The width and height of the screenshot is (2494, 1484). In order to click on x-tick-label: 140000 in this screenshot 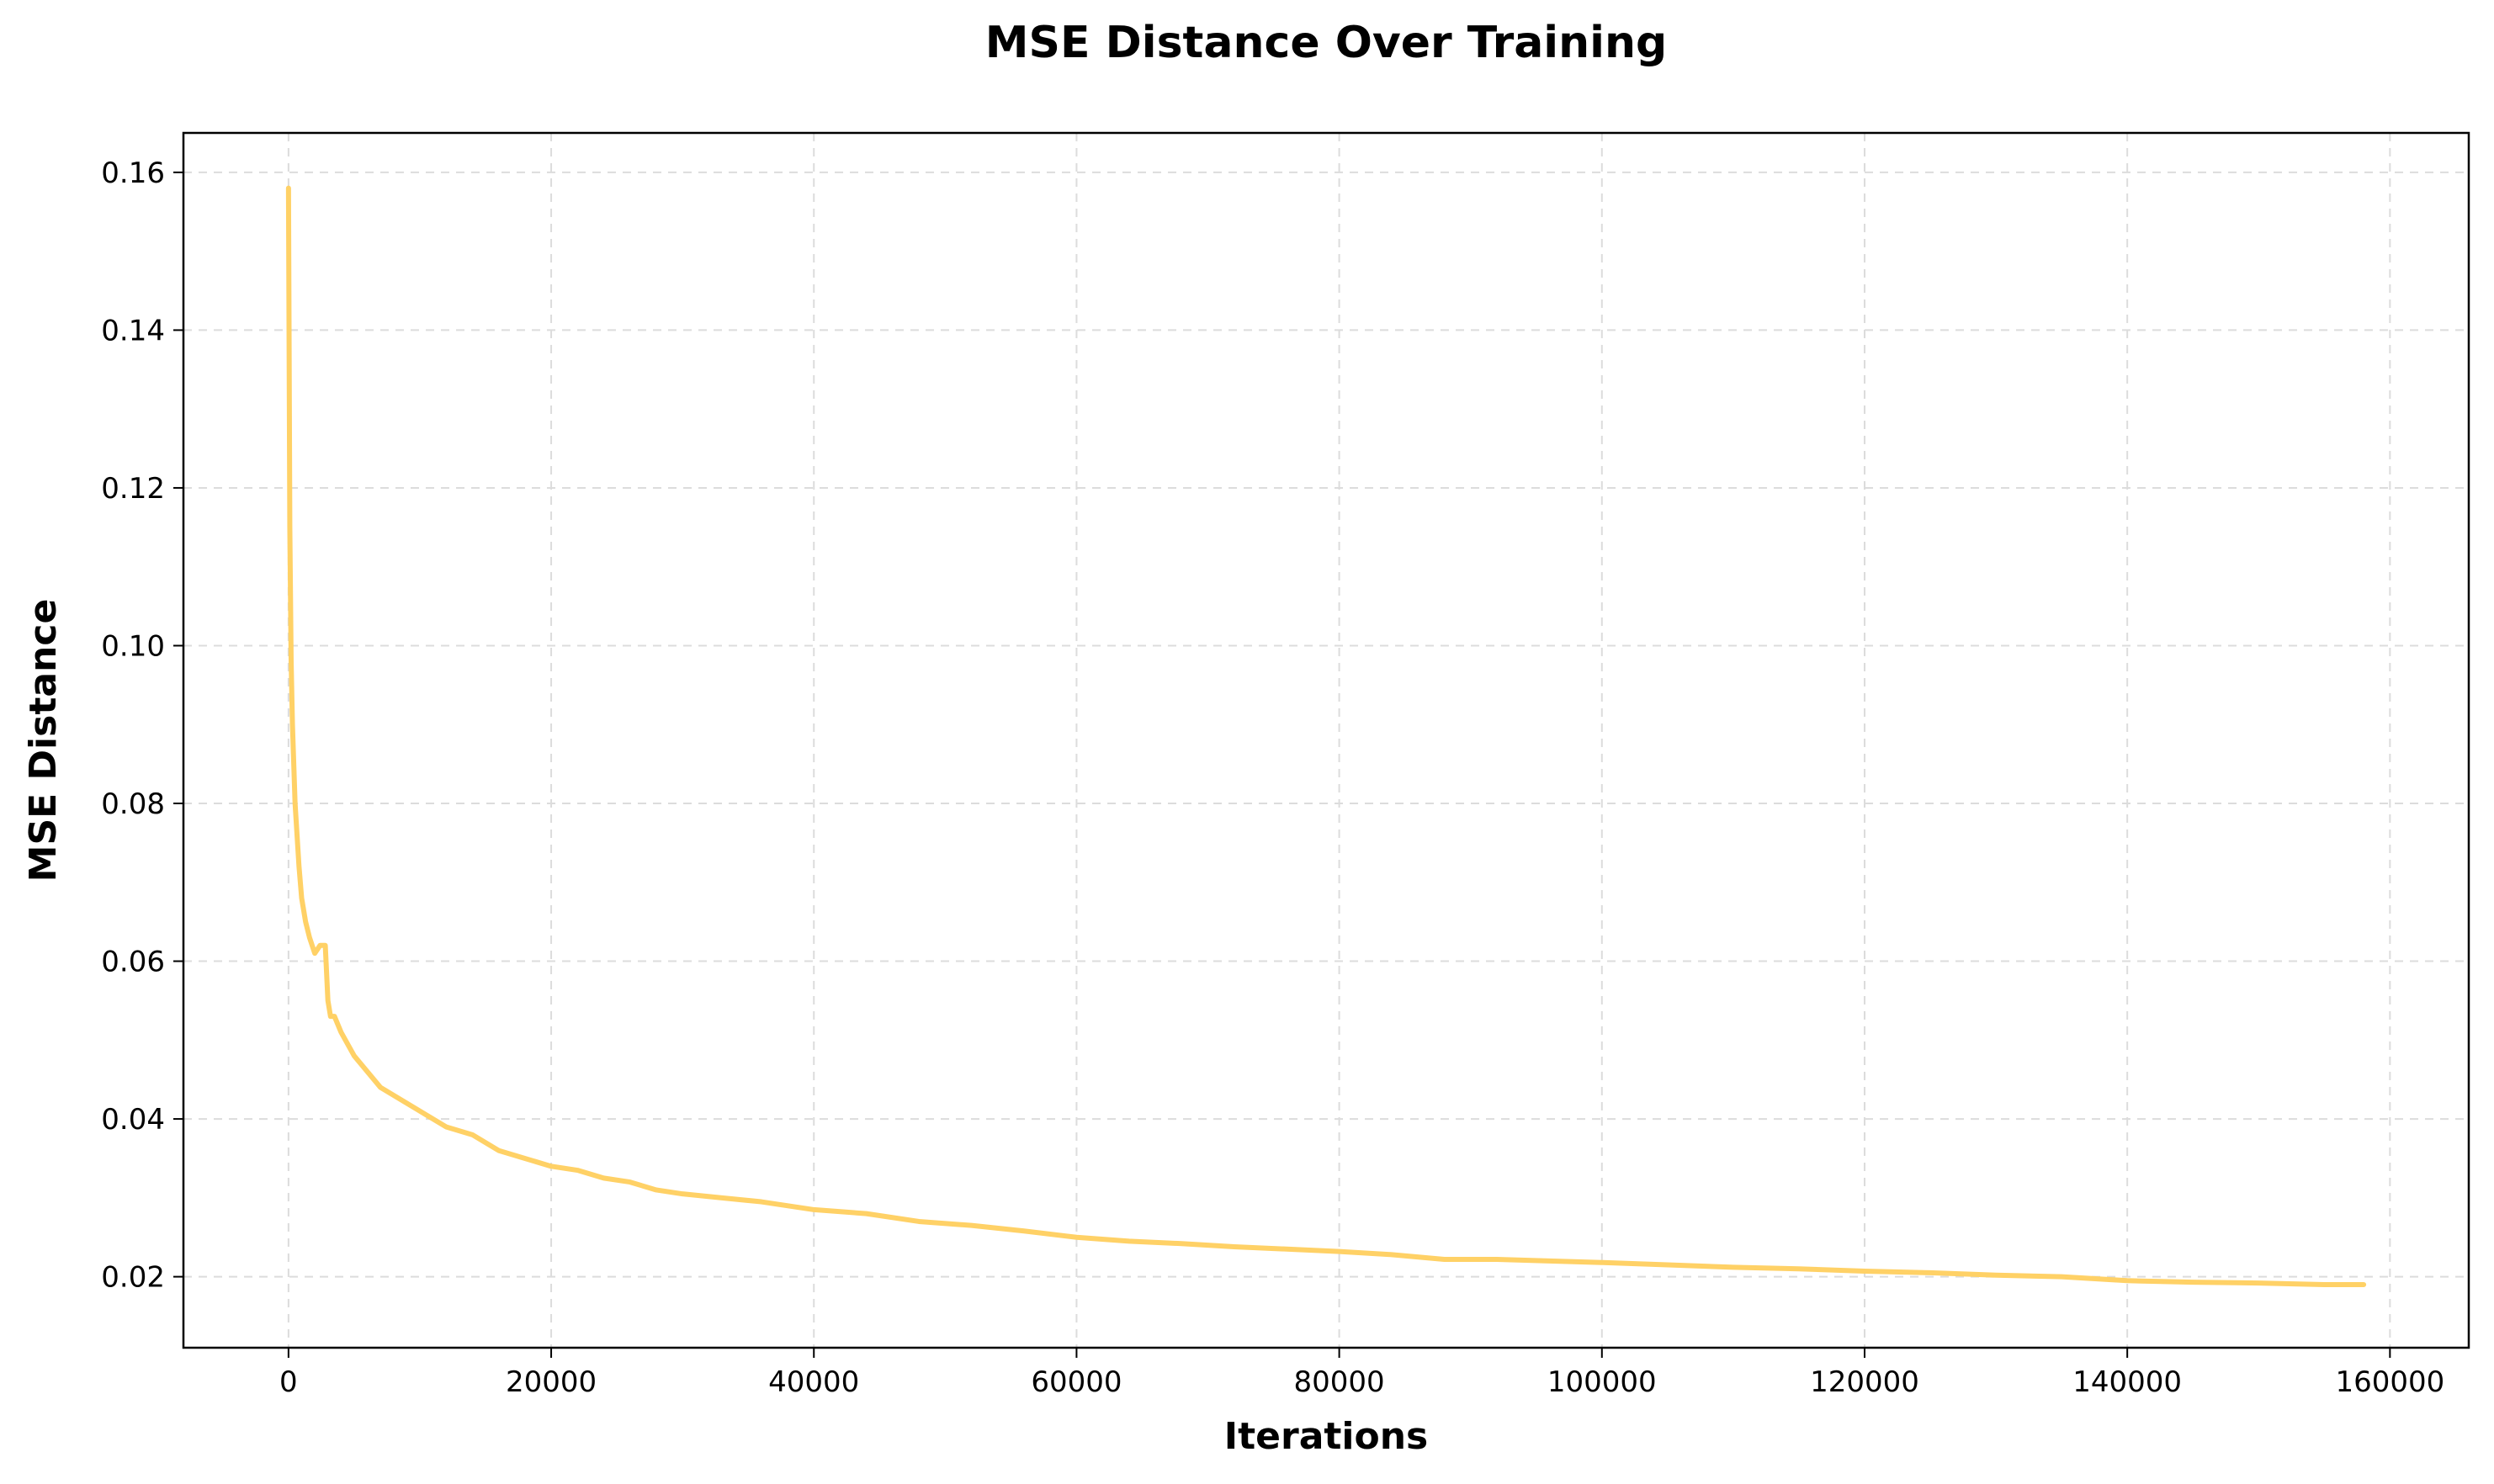, I will do `click(2127, 1382)`.